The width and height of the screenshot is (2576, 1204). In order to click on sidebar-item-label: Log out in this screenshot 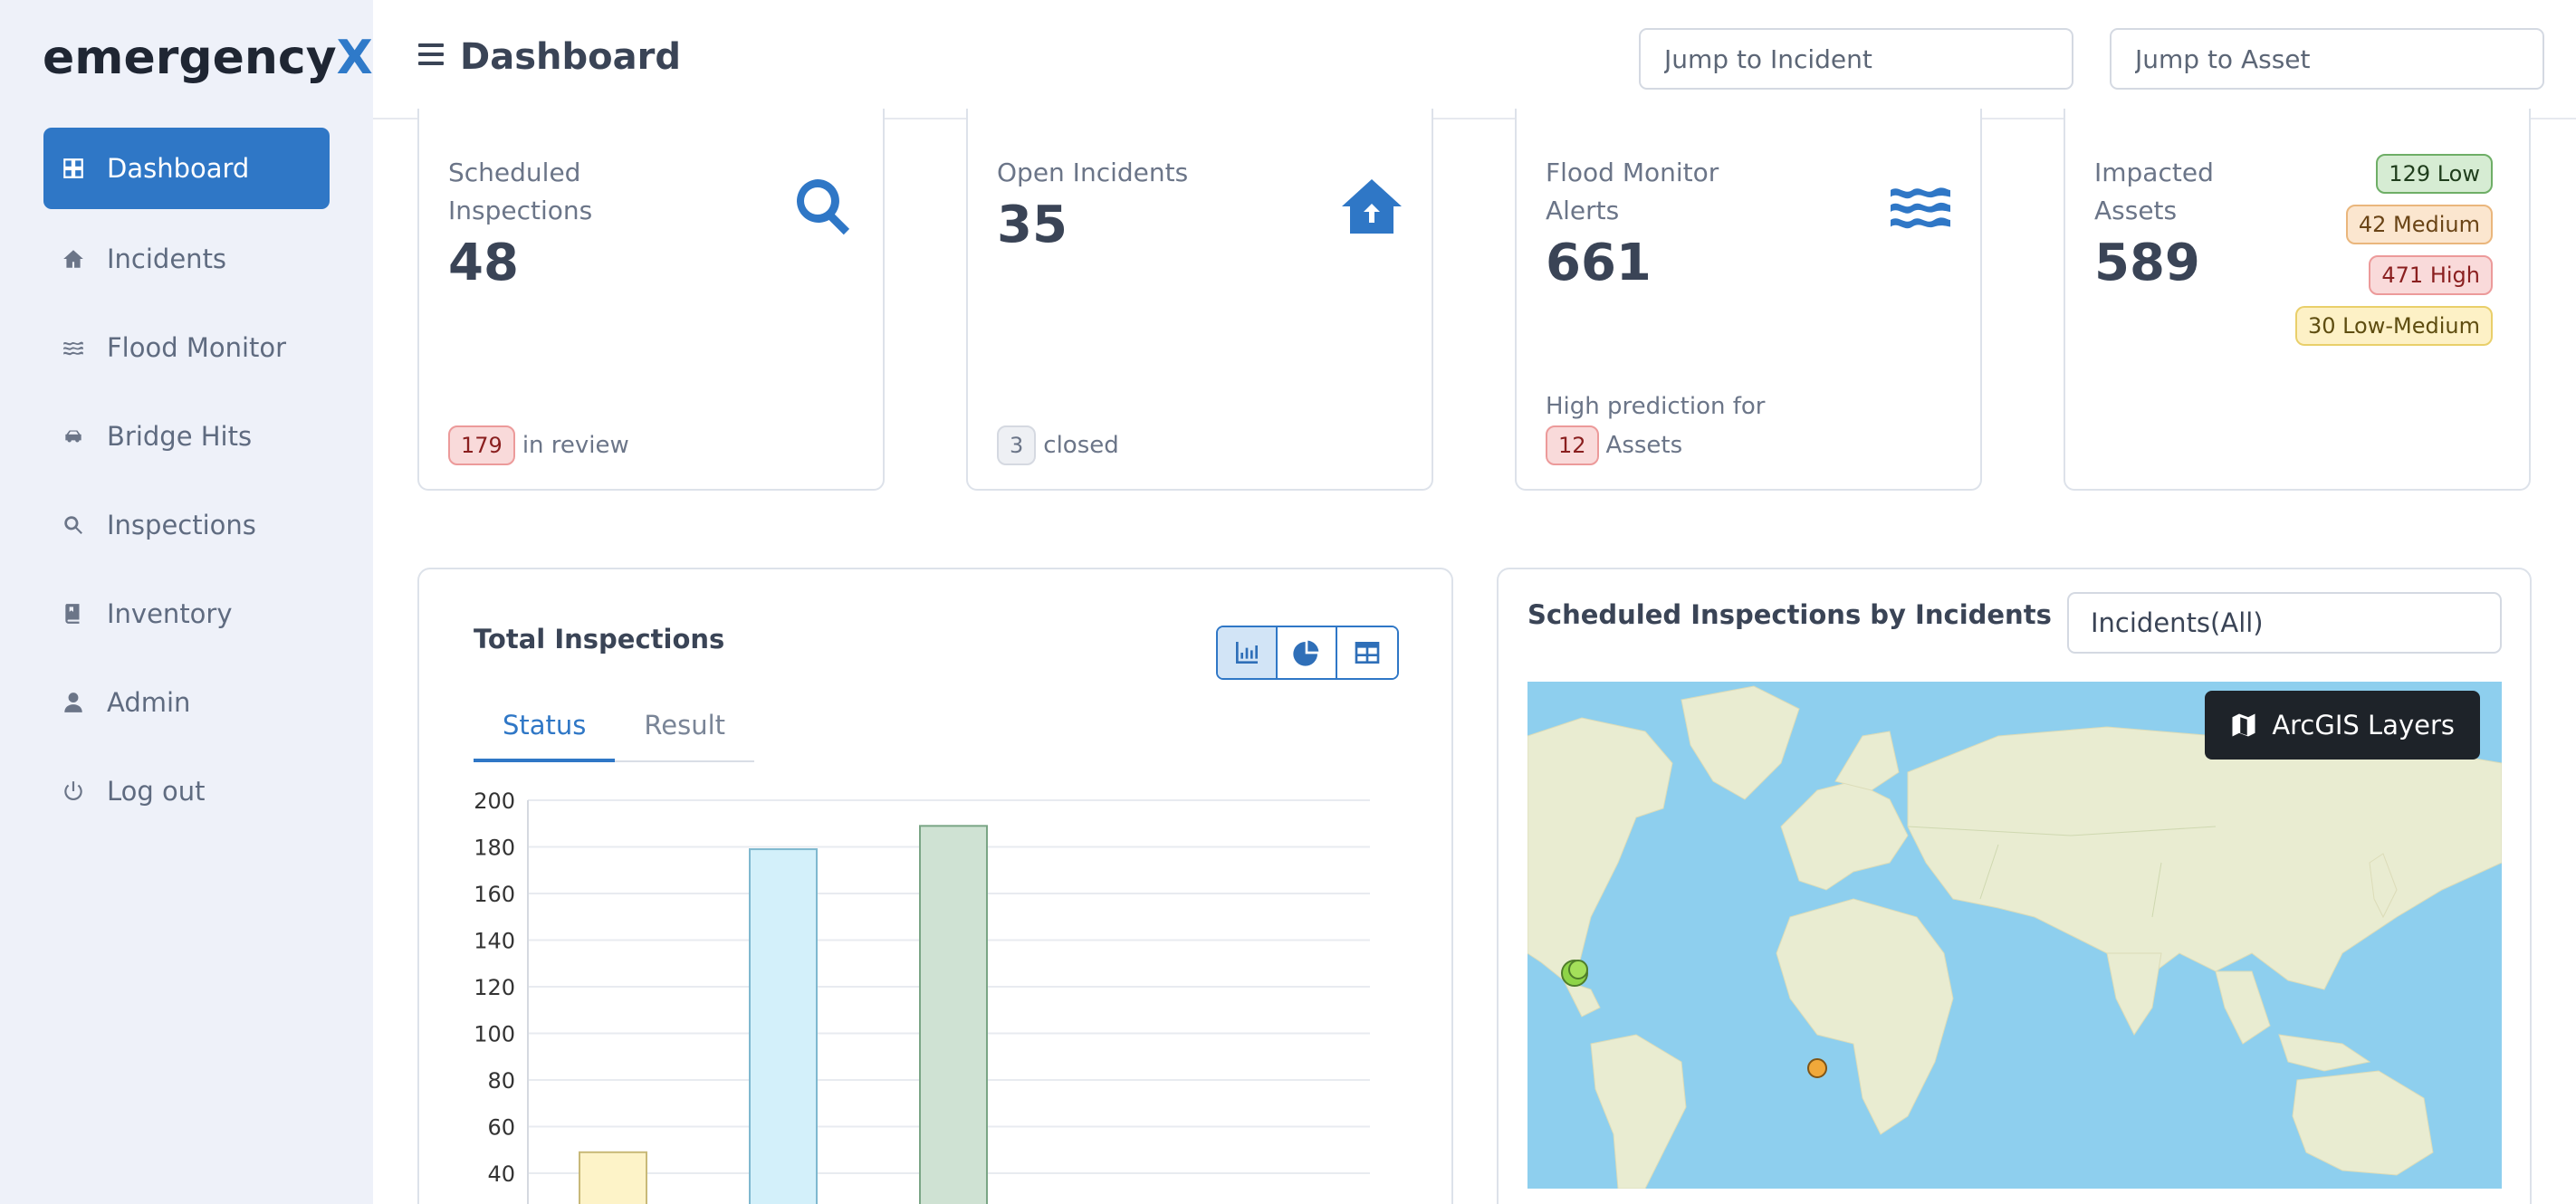, I will do `click(156, 791)`.